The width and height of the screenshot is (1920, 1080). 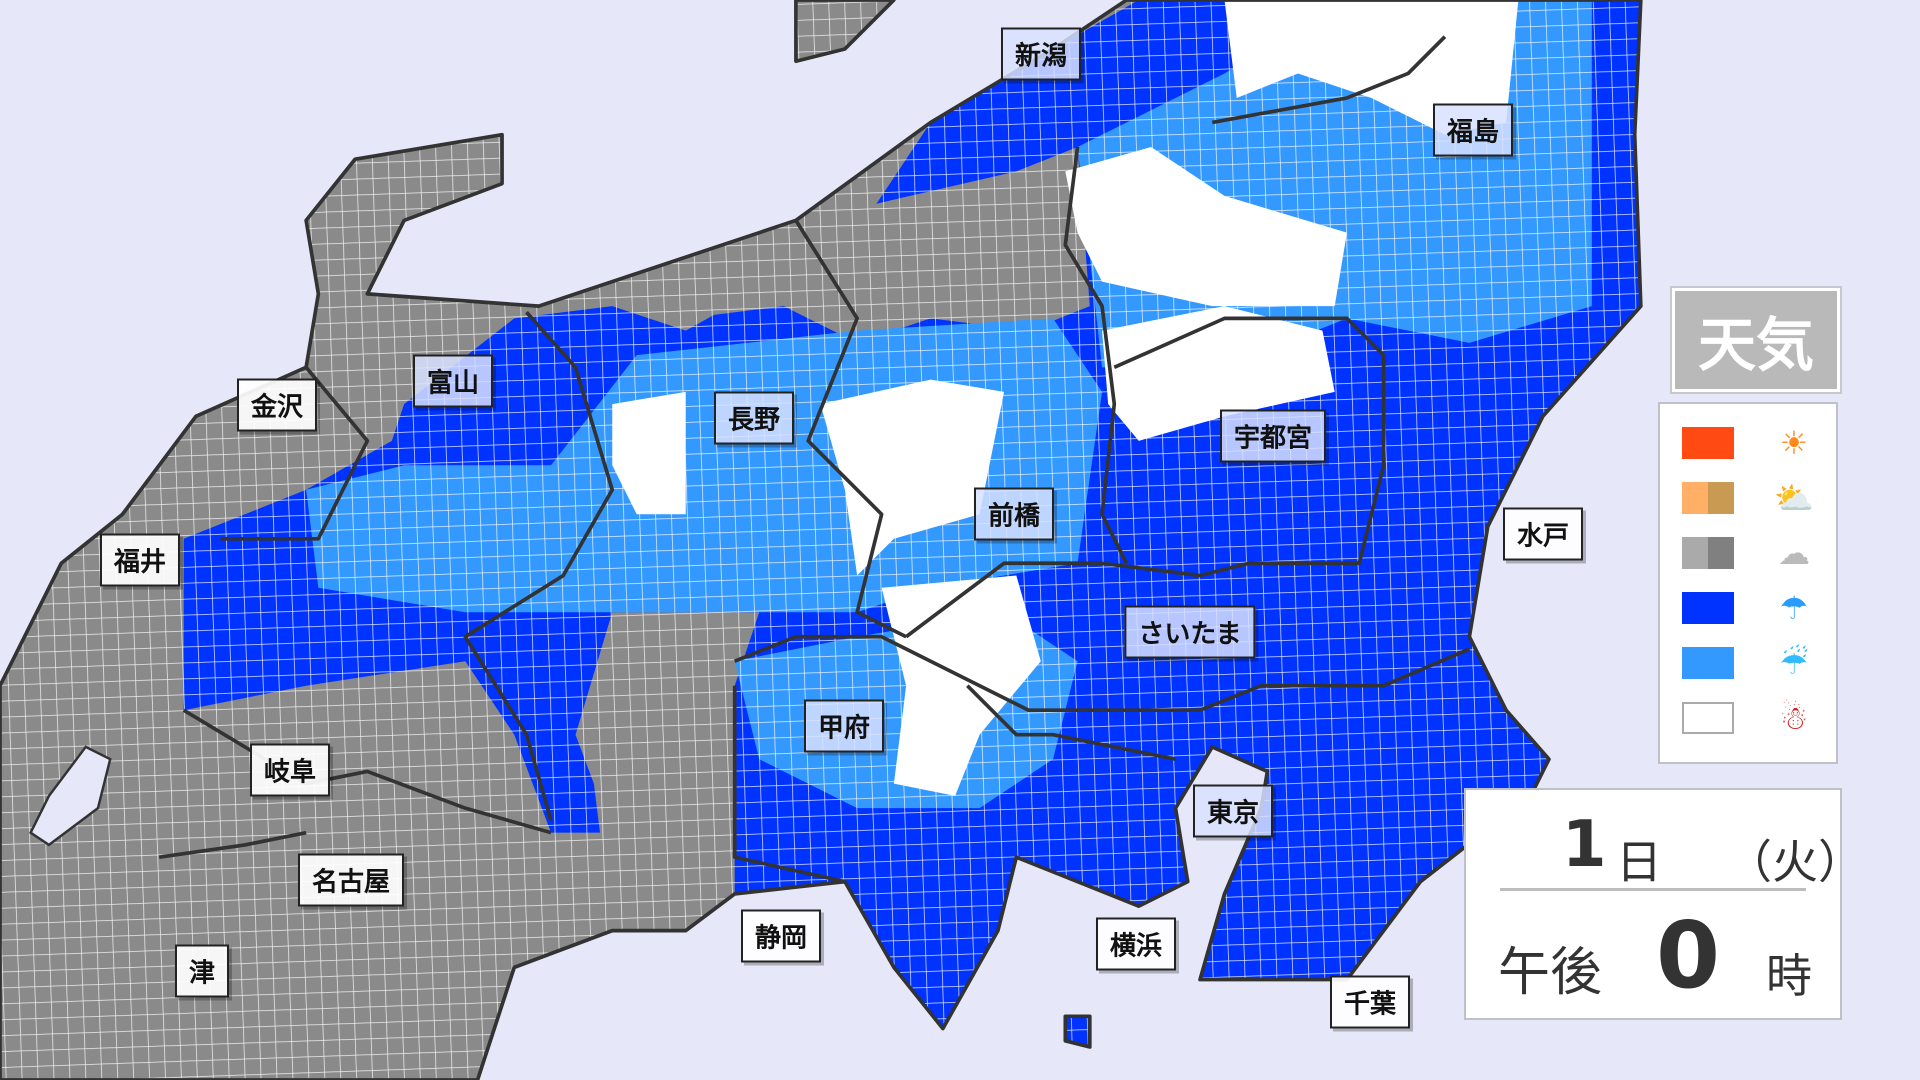 I want to click on city-label-fukushima: 福島, so click(x=1473, y=130).